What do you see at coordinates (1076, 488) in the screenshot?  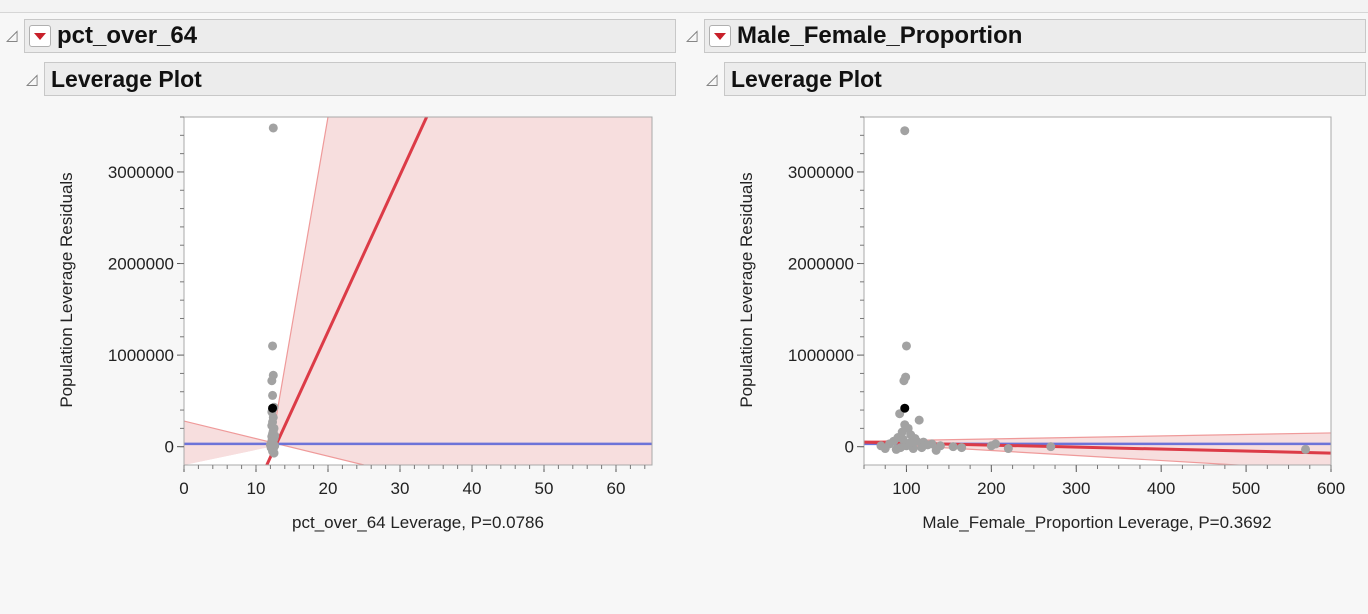 I see `x-tick-label: 300` at bounding box center [1076, 488].